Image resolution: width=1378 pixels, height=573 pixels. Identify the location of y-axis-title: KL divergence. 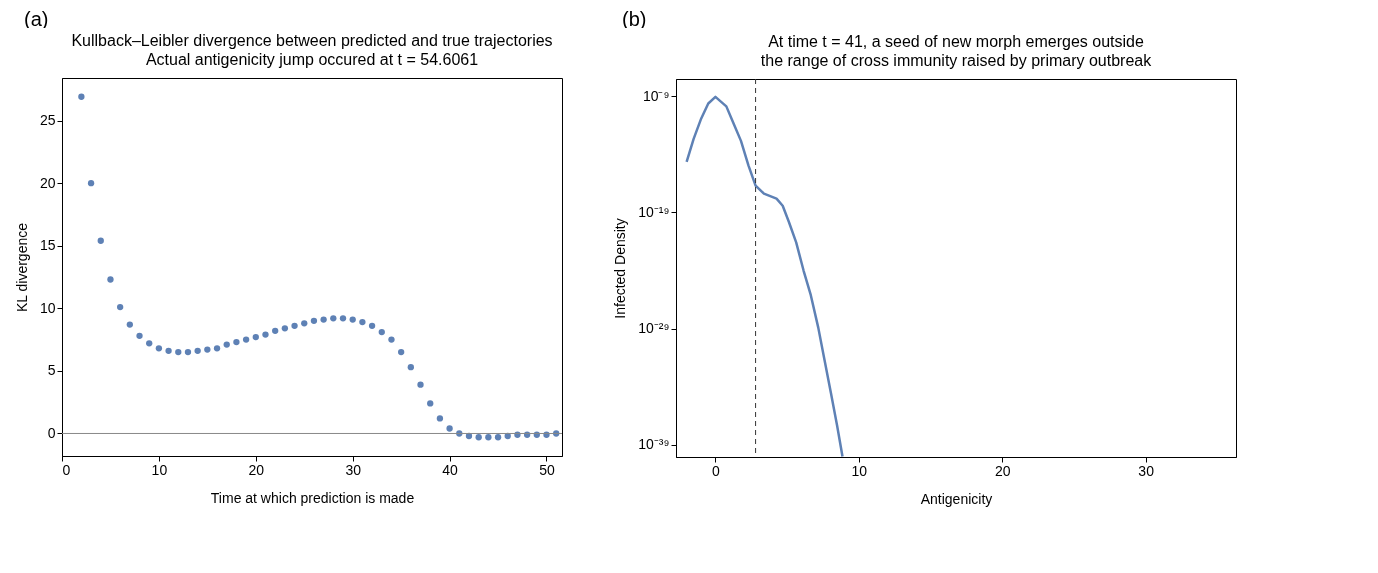
(21, 267).